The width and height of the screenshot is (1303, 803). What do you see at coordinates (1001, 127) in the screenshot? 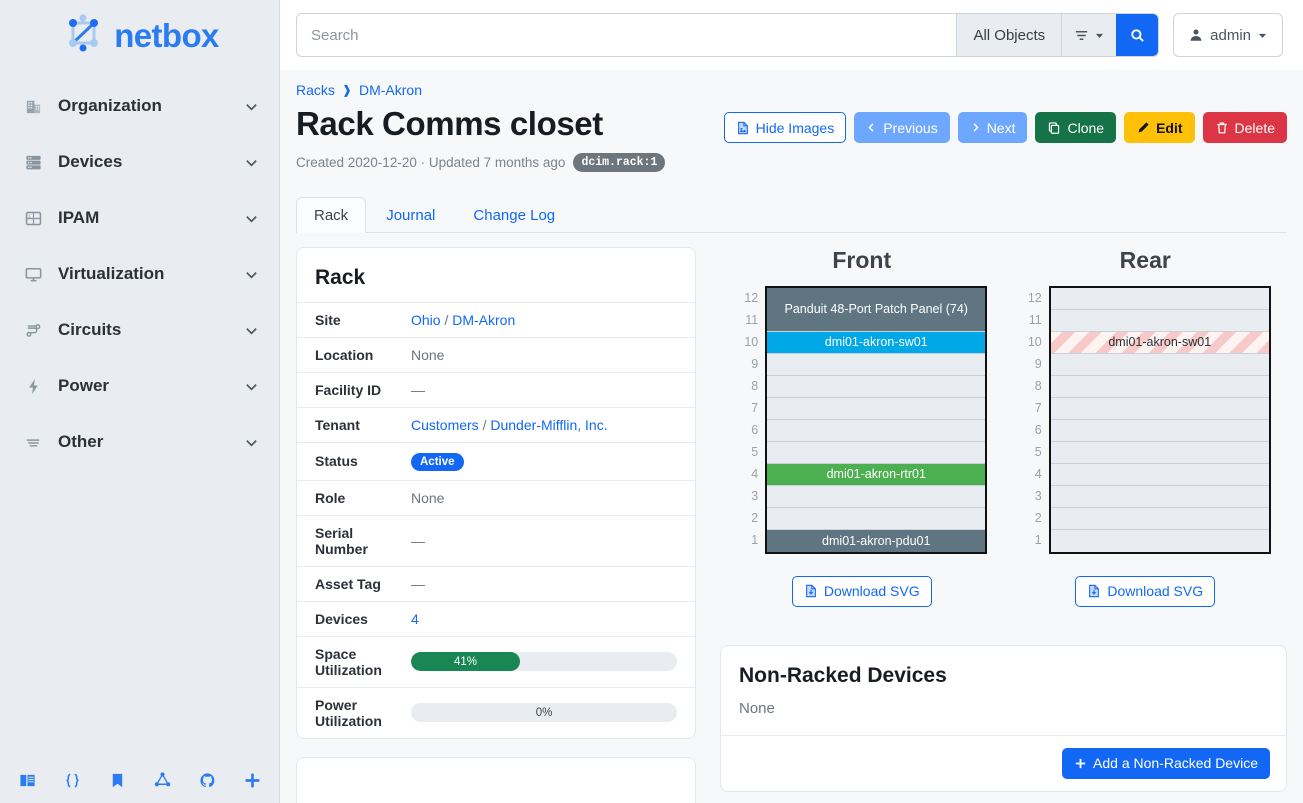
I see `next-label: Next` at bounding box center [1001, 127].